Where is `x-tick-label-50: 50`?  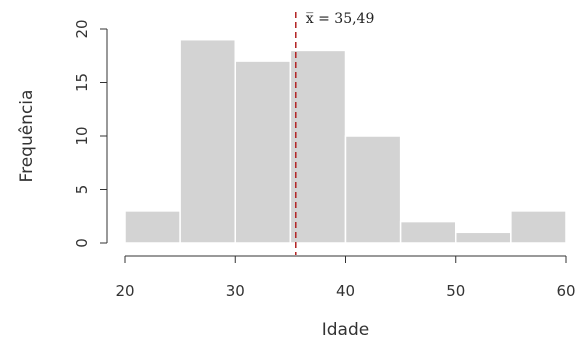
x-tick-label-50: 50 is located at coordinates (455, 291).